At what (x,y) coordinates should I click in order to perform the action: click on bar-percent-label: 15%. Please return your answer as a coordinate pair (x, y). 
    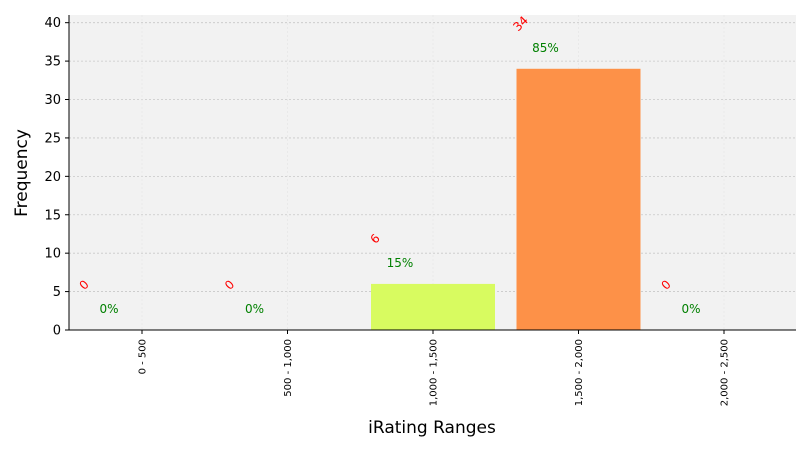
    Looking at the image, I should click on (400, 263).